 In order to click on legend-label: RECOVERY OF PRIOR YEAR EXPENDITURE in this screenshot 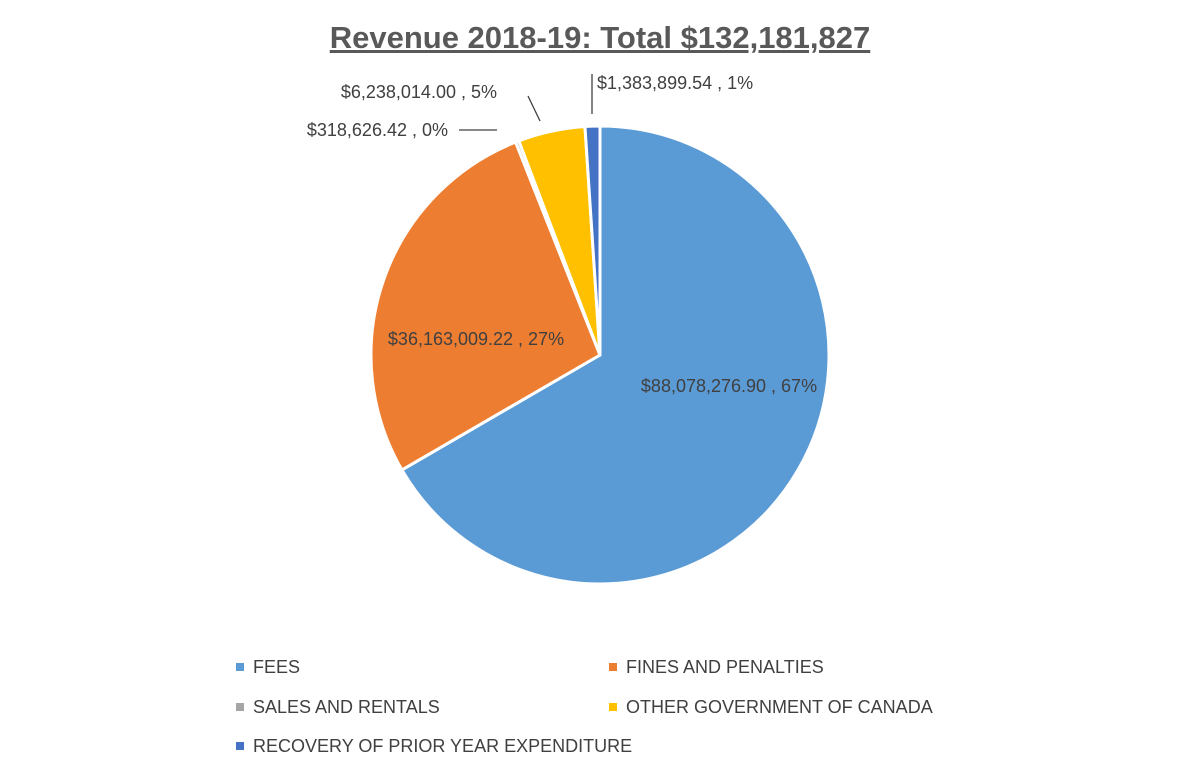, I will do `click(443, 745)`.